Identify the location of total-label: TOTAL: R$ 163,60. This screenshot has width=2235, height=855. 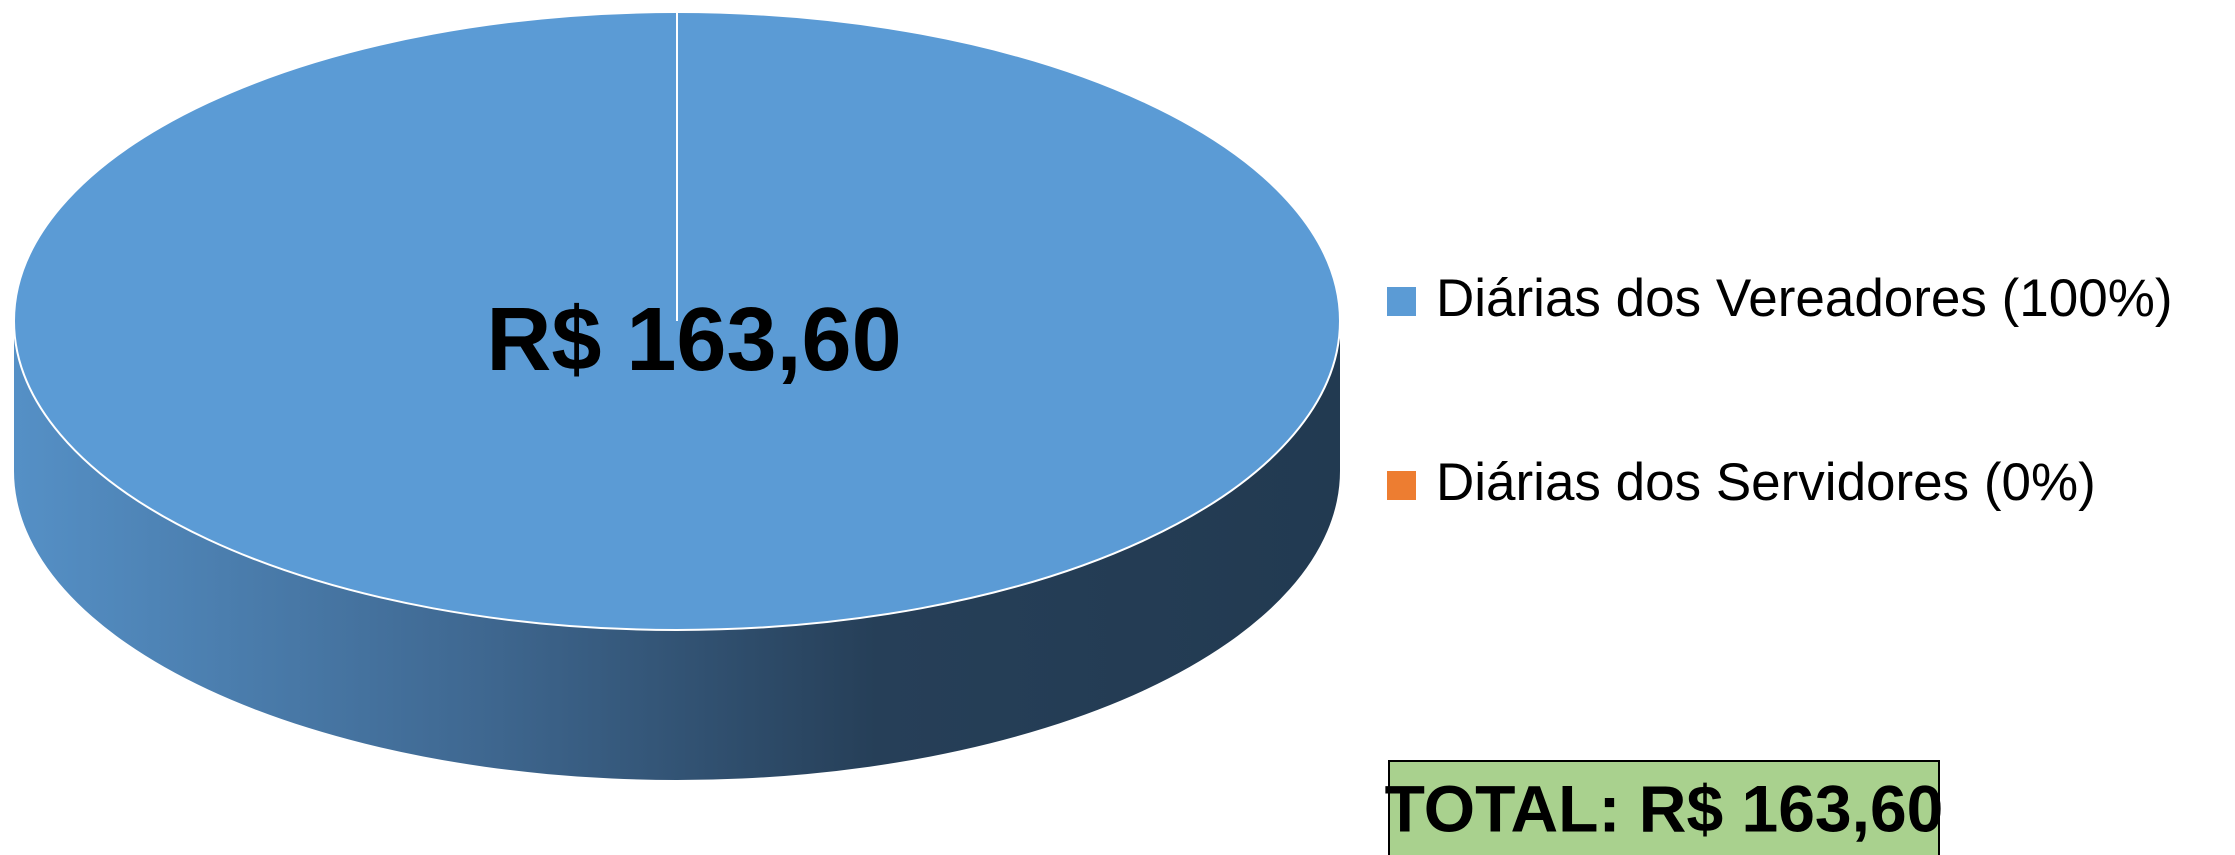
(1664, 808).